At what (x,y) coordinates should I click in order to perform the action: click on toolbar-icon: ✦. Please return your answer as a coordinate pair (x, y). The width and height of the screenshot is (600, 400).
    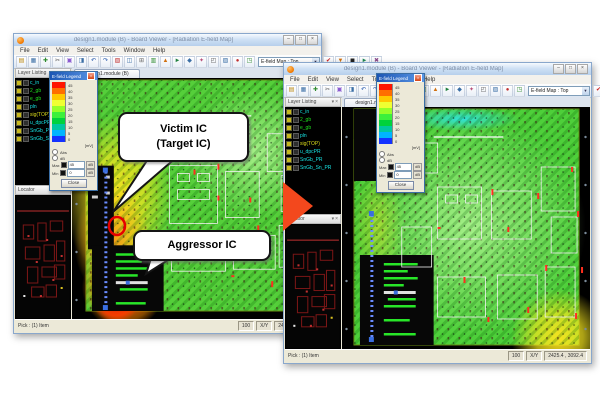
    Looking at the image, I should click on (471, 90).